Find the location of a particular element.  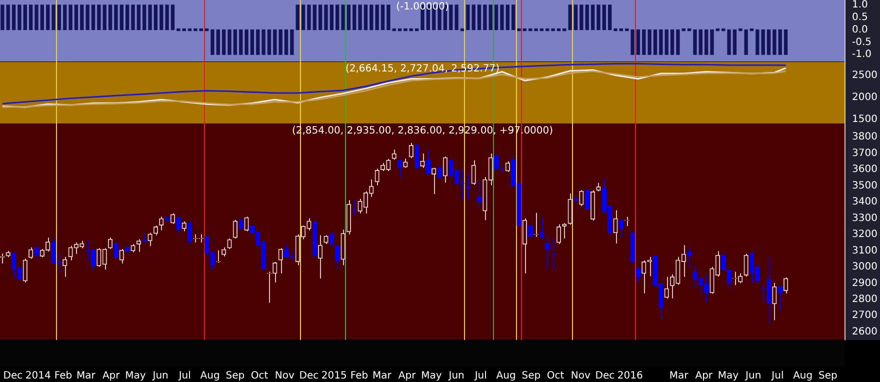

y-tick-label: 1500 is located at coordinates (865, 120).